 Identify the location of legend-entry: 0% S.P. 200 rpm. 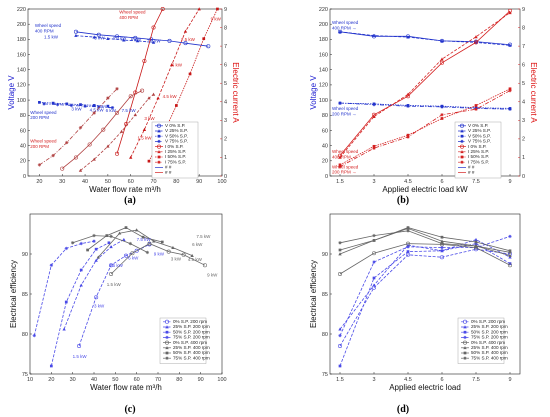
(190, 321).